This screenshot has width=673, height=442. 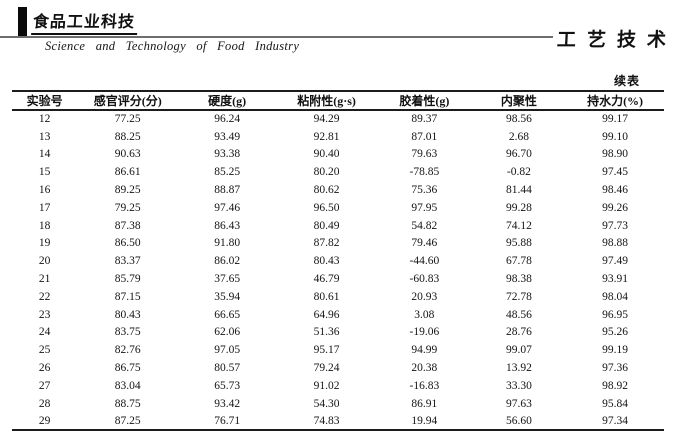 I want to click on table-cell: 89.25, so click(x=127, y=190).